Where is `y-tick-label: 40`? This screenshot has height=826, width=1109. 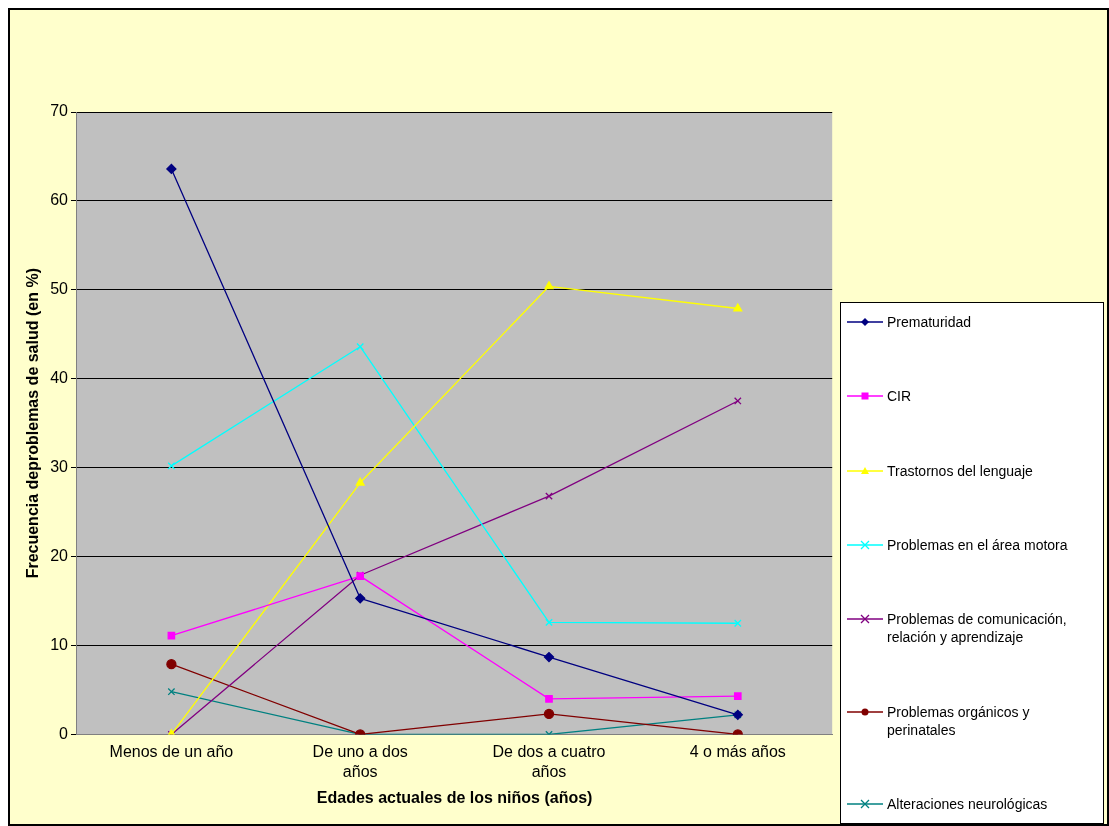 y-tick-label: 40 is located at coordinates (59, 378).